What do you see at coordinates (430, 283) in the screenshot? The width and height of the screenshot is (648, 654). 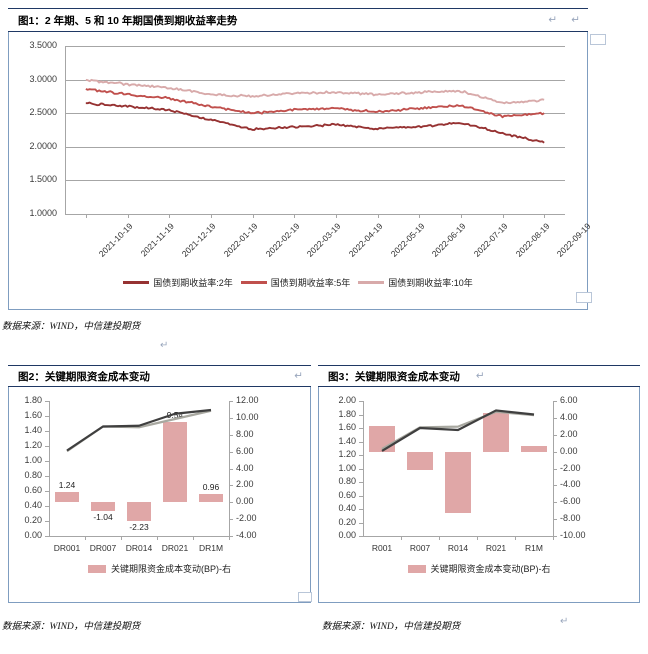 I see `legend-label: 国债到期收益率:10年` at bounding box center [430, 283].